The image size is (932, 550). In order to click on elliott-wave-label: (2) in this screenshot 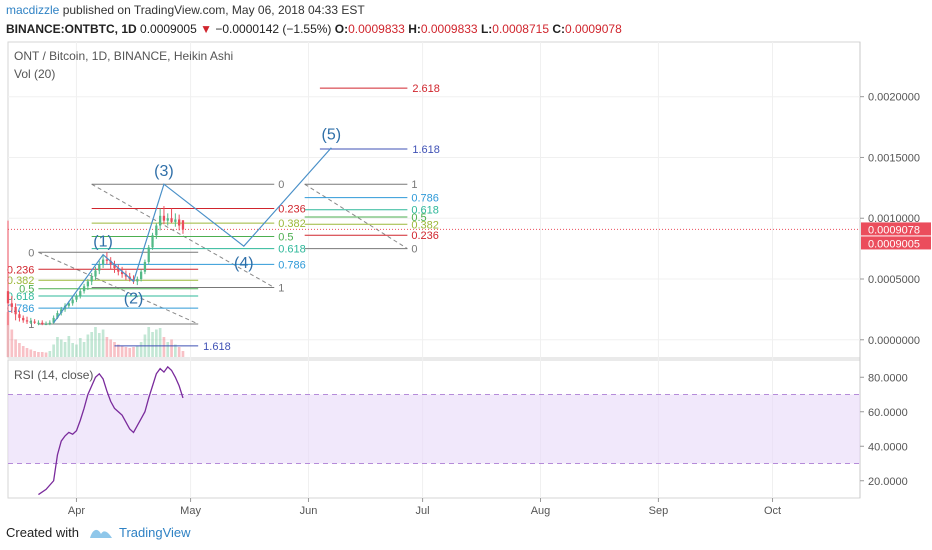, I will do `click(134, 298)`.